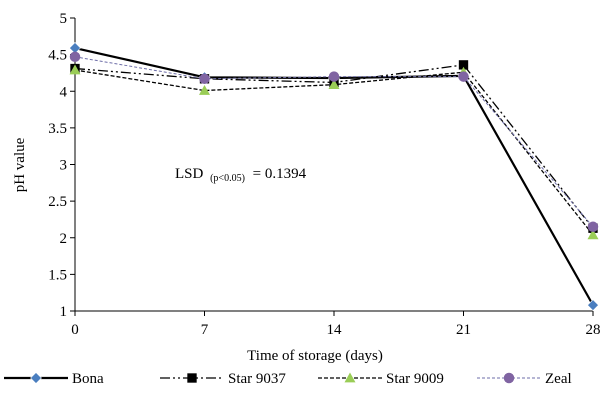 The image size is (606, 396). Describe the element at coordinates (54, 379) in the screenshot. I see `legend-item-bona: Bona` at that location.